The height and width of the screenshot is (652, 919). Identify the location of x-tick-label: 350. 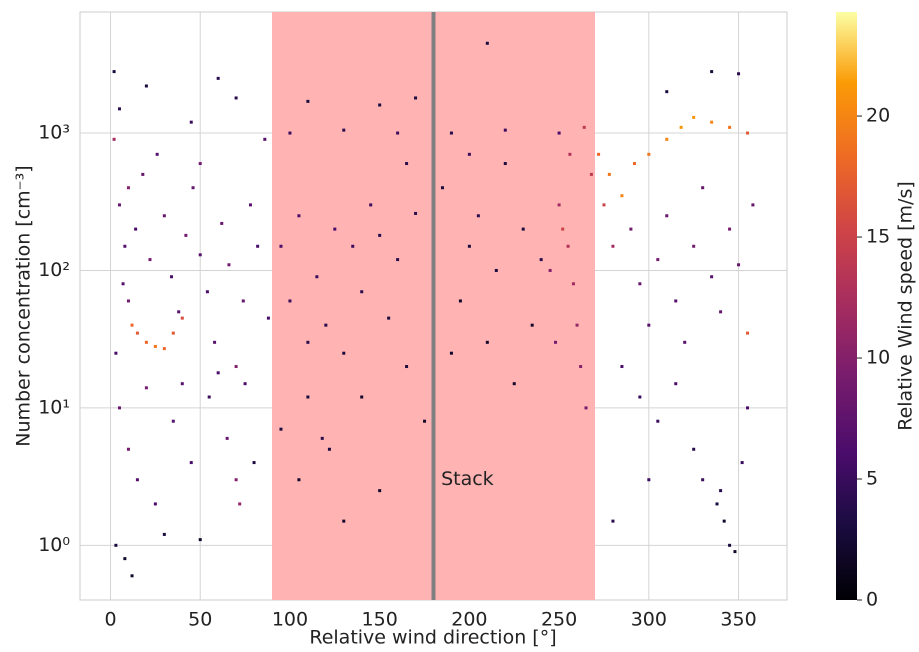
(738, 620).